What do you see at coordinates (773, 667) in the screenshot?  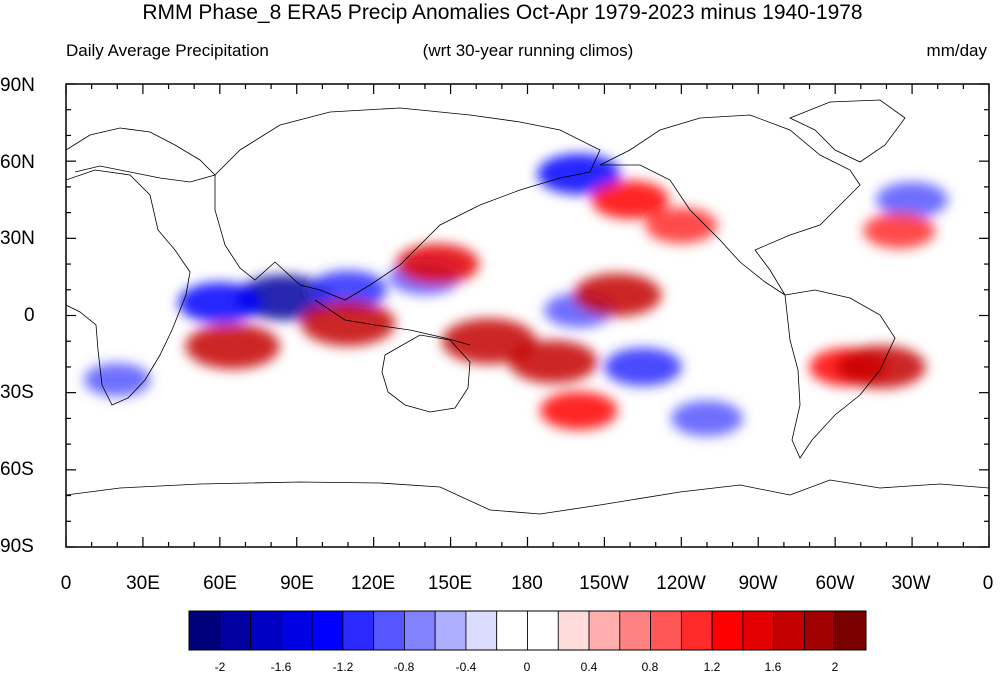 I see `colorbar-label: 1.6` at bounding box center [773, 667].